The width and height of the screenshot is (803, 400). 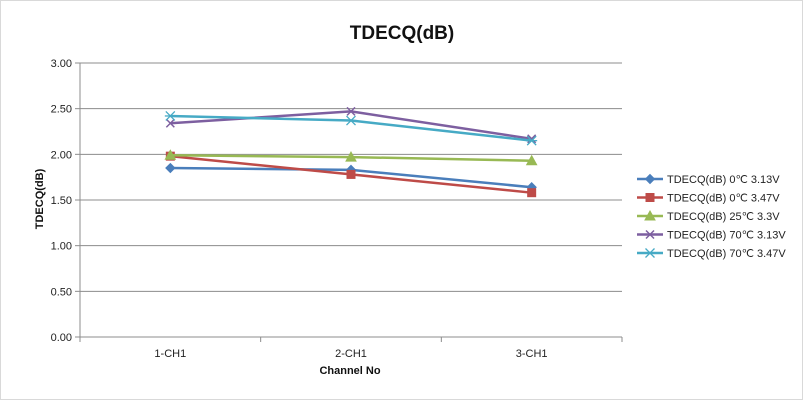 What do you see at coordinates (723, 199) in the screenshot?
I see `legend-label: TDECQ(dB) 0℃ 3.47V` at bounding box center [723, 199].